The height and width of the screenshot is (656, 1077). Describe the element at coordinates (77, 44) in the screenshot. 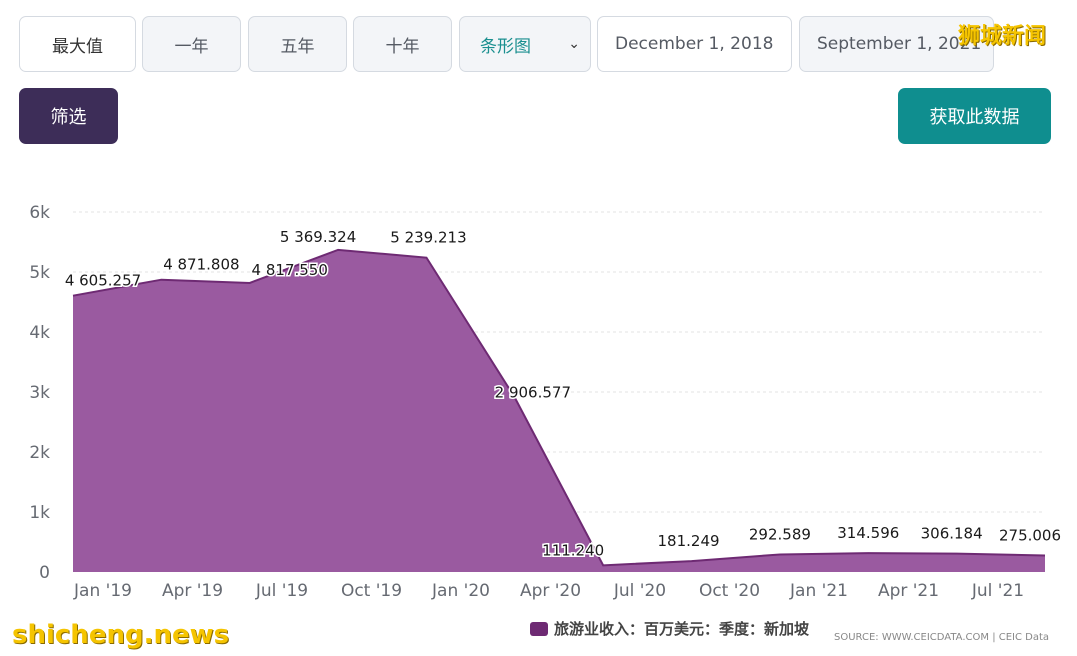

I see `range-max-button: 最大值` at that location.